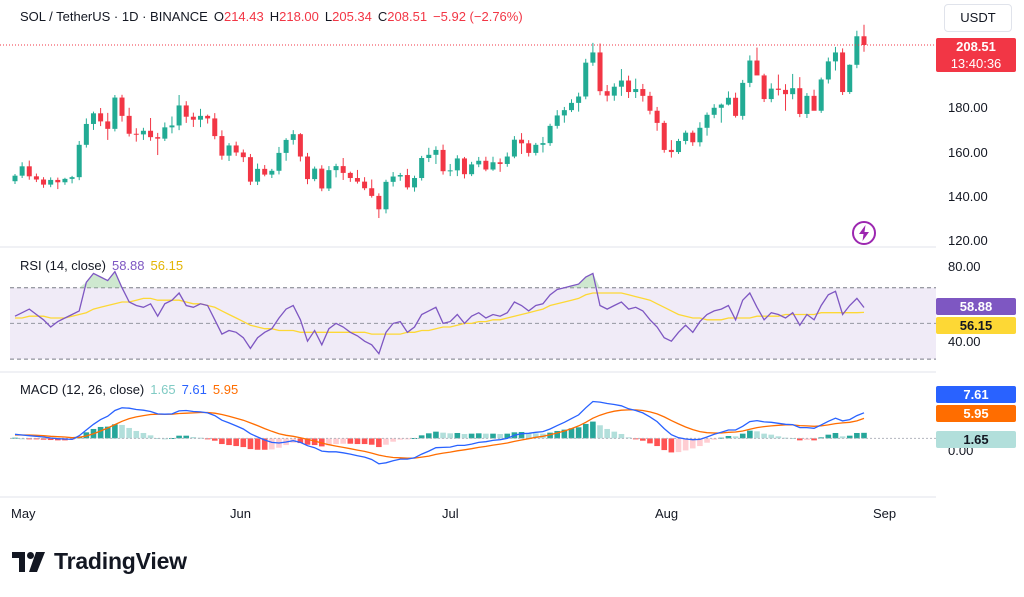  Describe the element at coordinates (473, 432) in the screenshot. I see `macd-pane` at that location.